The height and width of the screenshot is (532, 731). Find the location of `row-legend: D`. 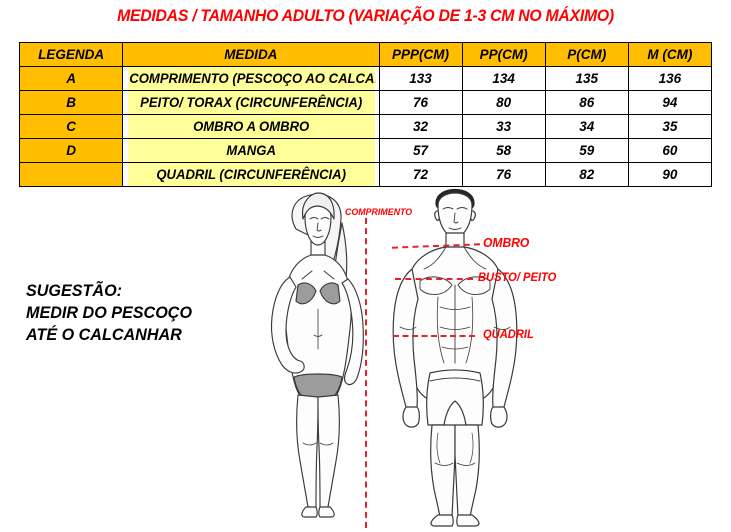

row-legend: D is located at coordinates (71, 150).